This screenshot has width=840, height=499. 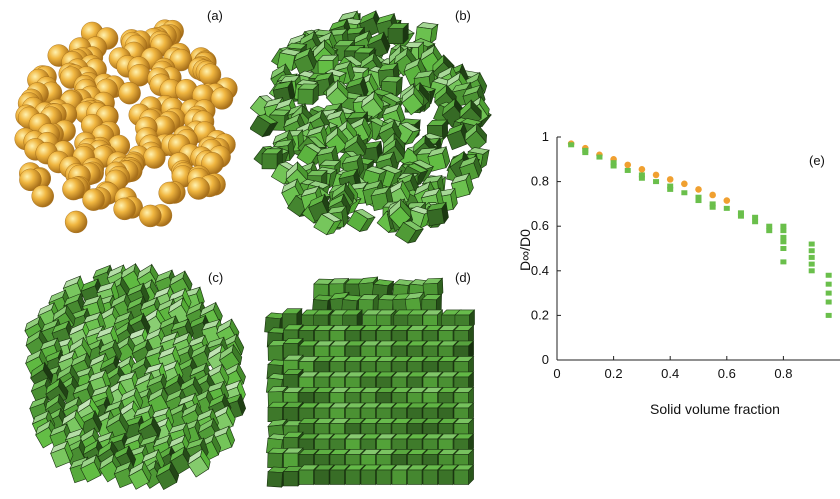 What do you see at coordinates (545, 359) in the screenshot?
I see `y-tick-label: 0` at bounding box center [545, 359].